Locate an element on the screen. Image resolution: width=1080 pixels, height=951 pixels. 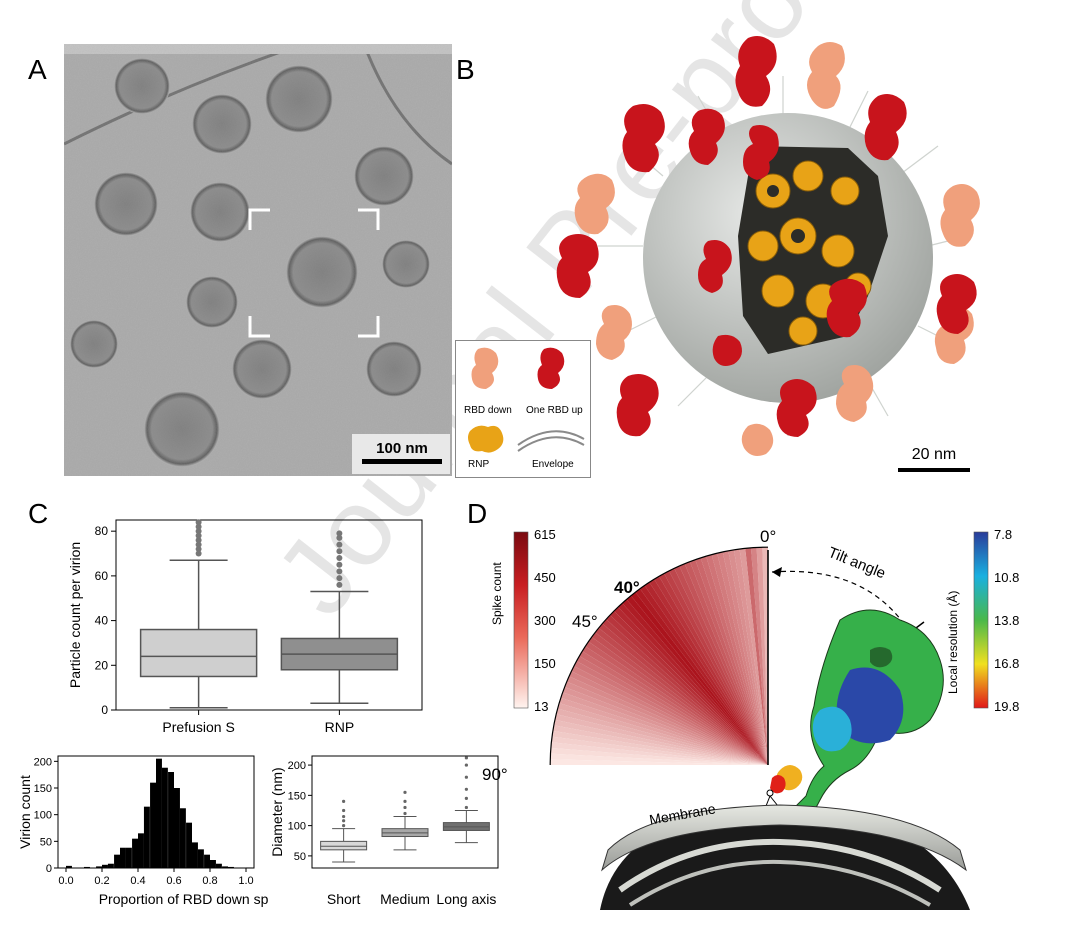
panel-letter-d: D is located at coordinates (477, 513).